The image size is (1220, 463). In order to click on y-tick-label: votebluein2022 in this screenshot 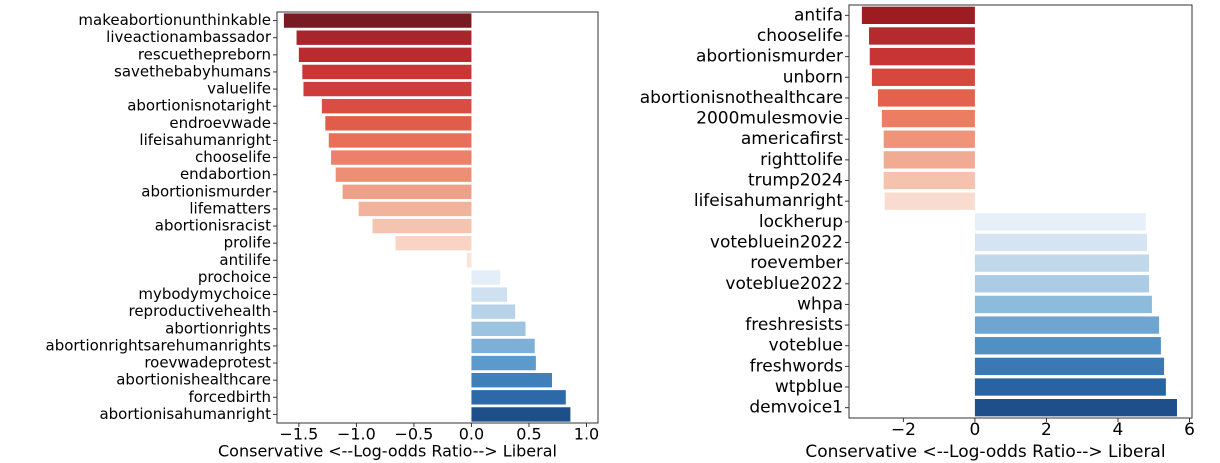, I will do `click(776, 242)`.